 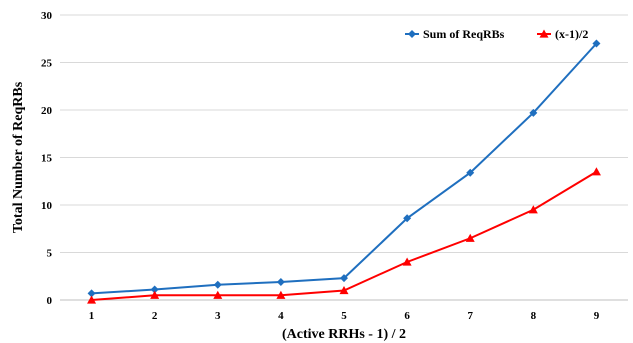 What do you see at coordinates (50, 301) in the screenshot?
I see `y-tick-label: 0` at bounding box center [50, 301].